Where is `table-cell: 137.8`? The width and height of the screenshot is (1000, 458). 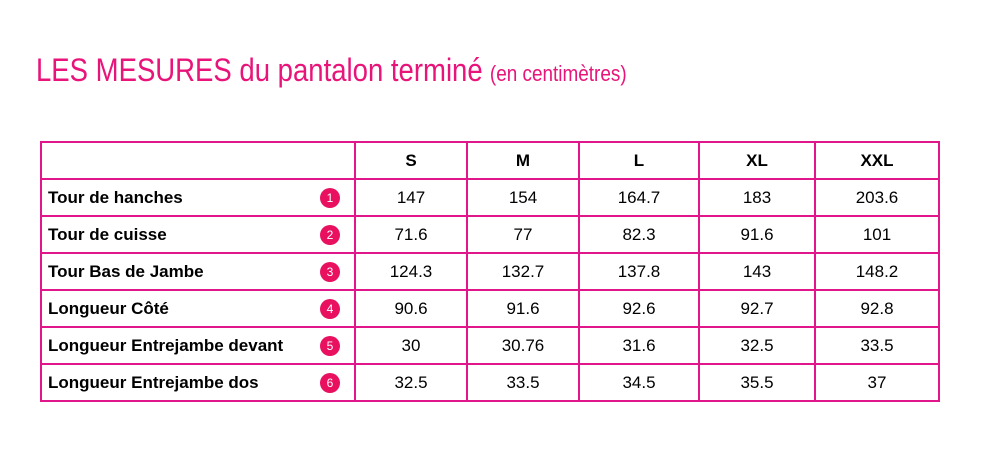 table-cell: 137.8 is located at coordinates (639, 271).